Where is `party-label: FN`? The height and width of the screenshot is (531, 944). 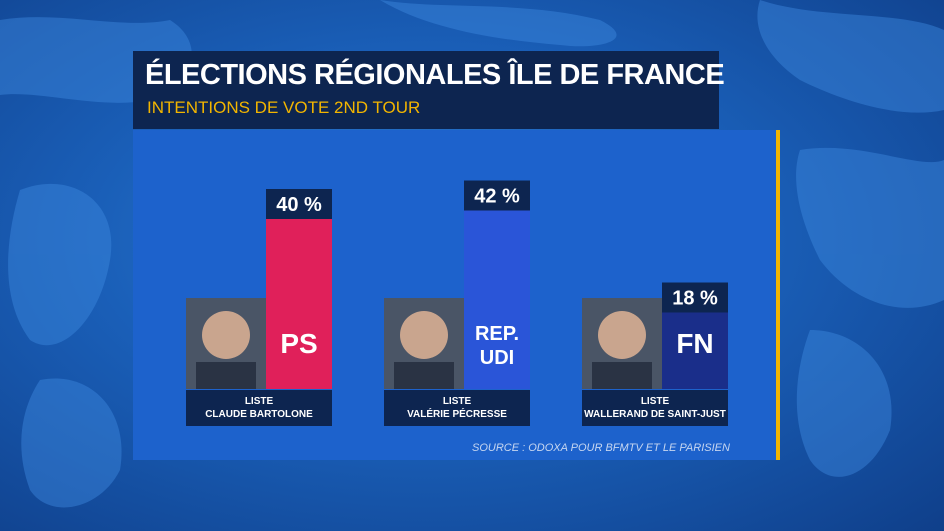 party-label: FN is located at coordinates (694, 343).